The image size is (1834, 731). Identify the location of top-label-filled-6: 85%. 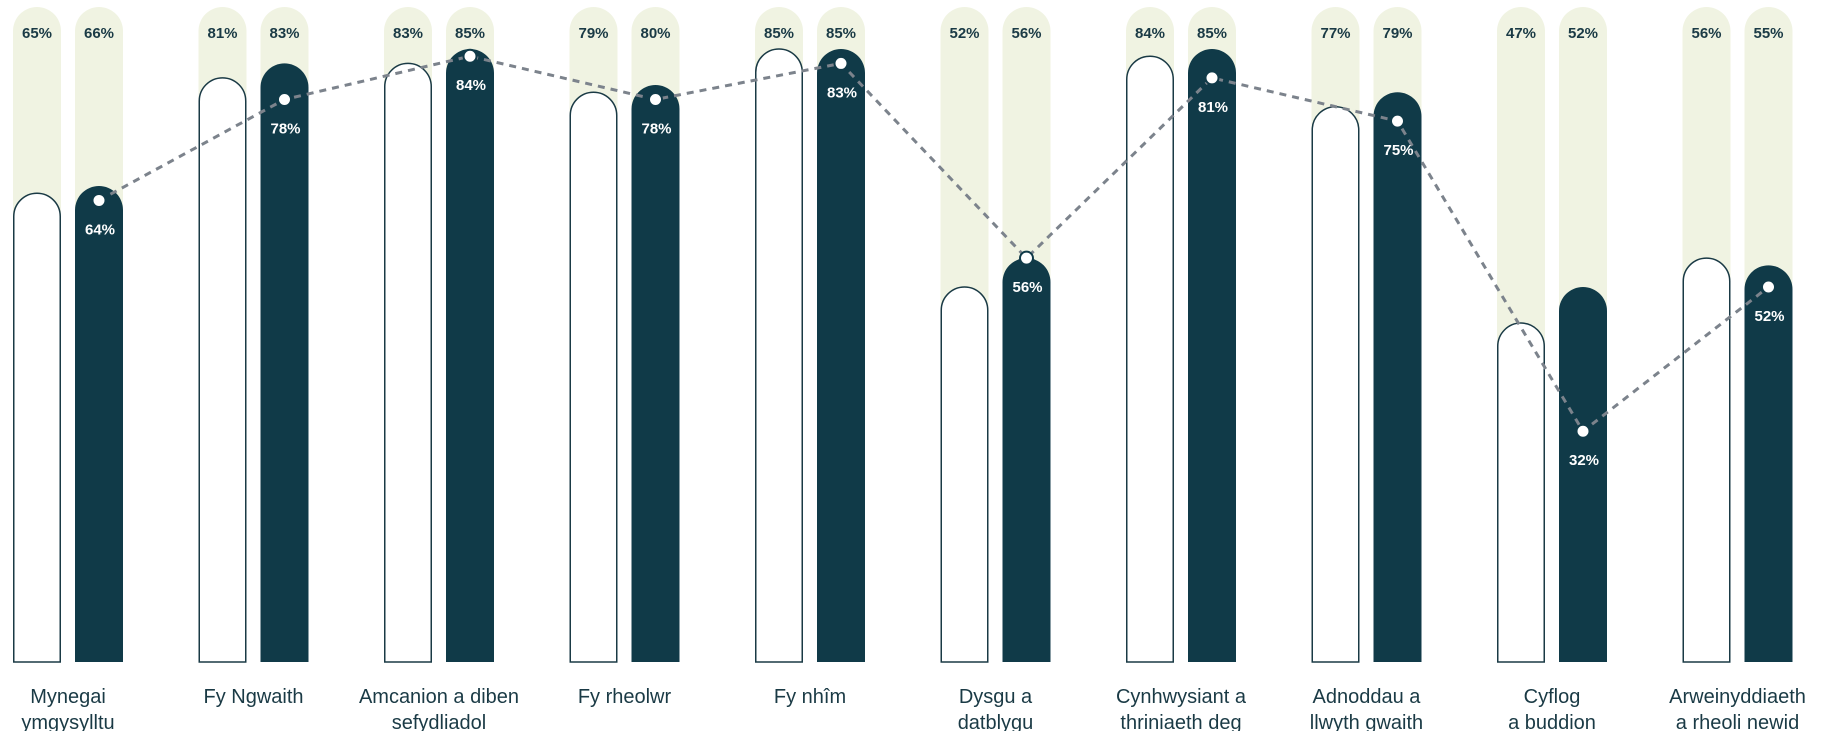
(1212, 33).